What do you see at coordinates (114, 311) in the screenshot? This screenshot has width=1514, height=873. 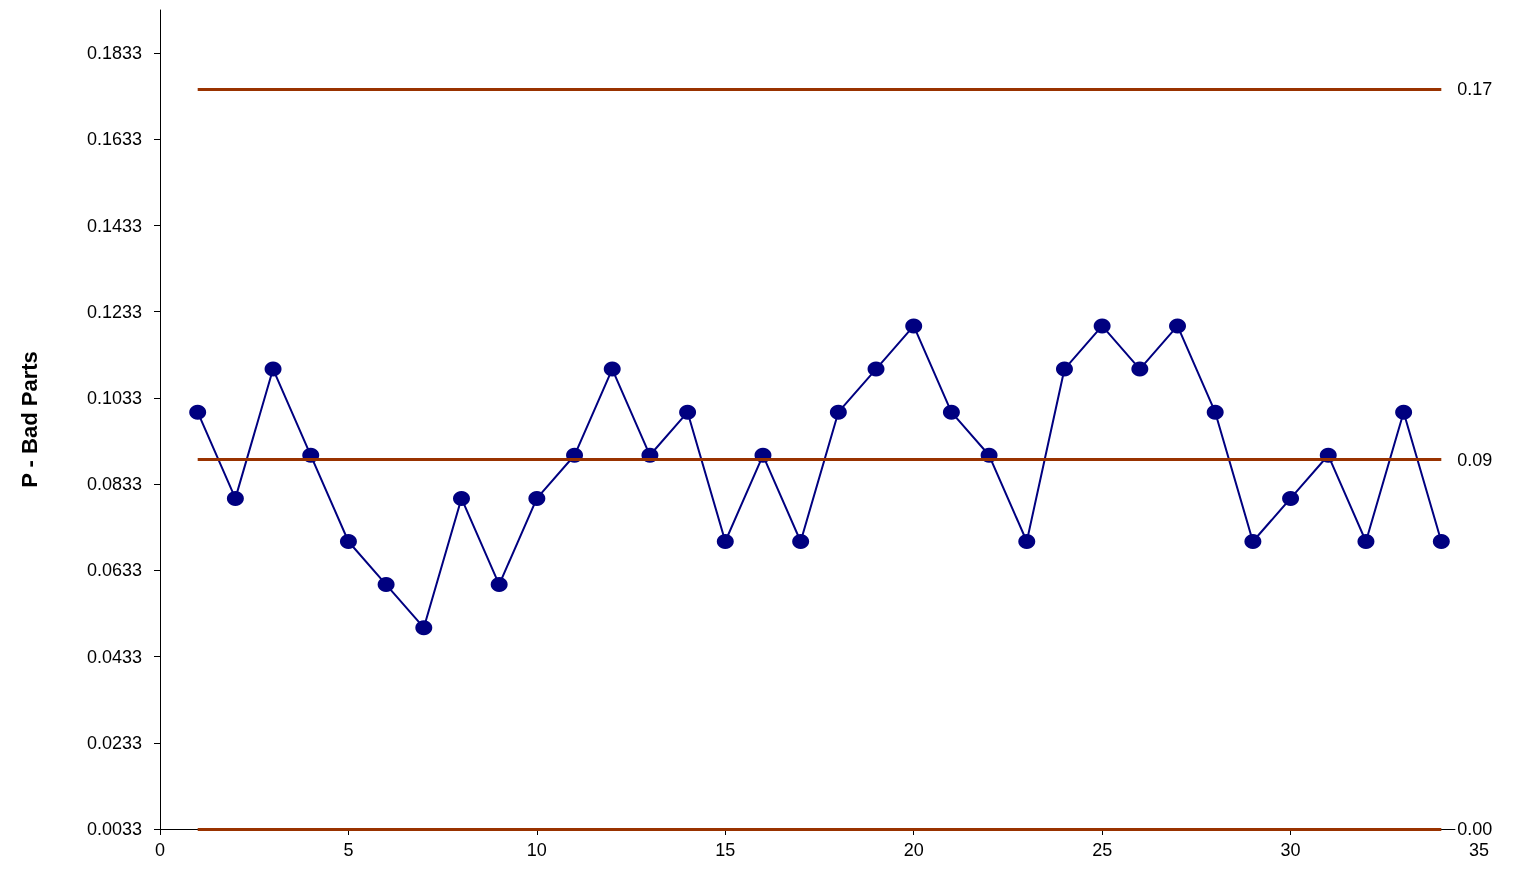 I see `y-tick-label: 0.1233` at bounding box center [114, 311].